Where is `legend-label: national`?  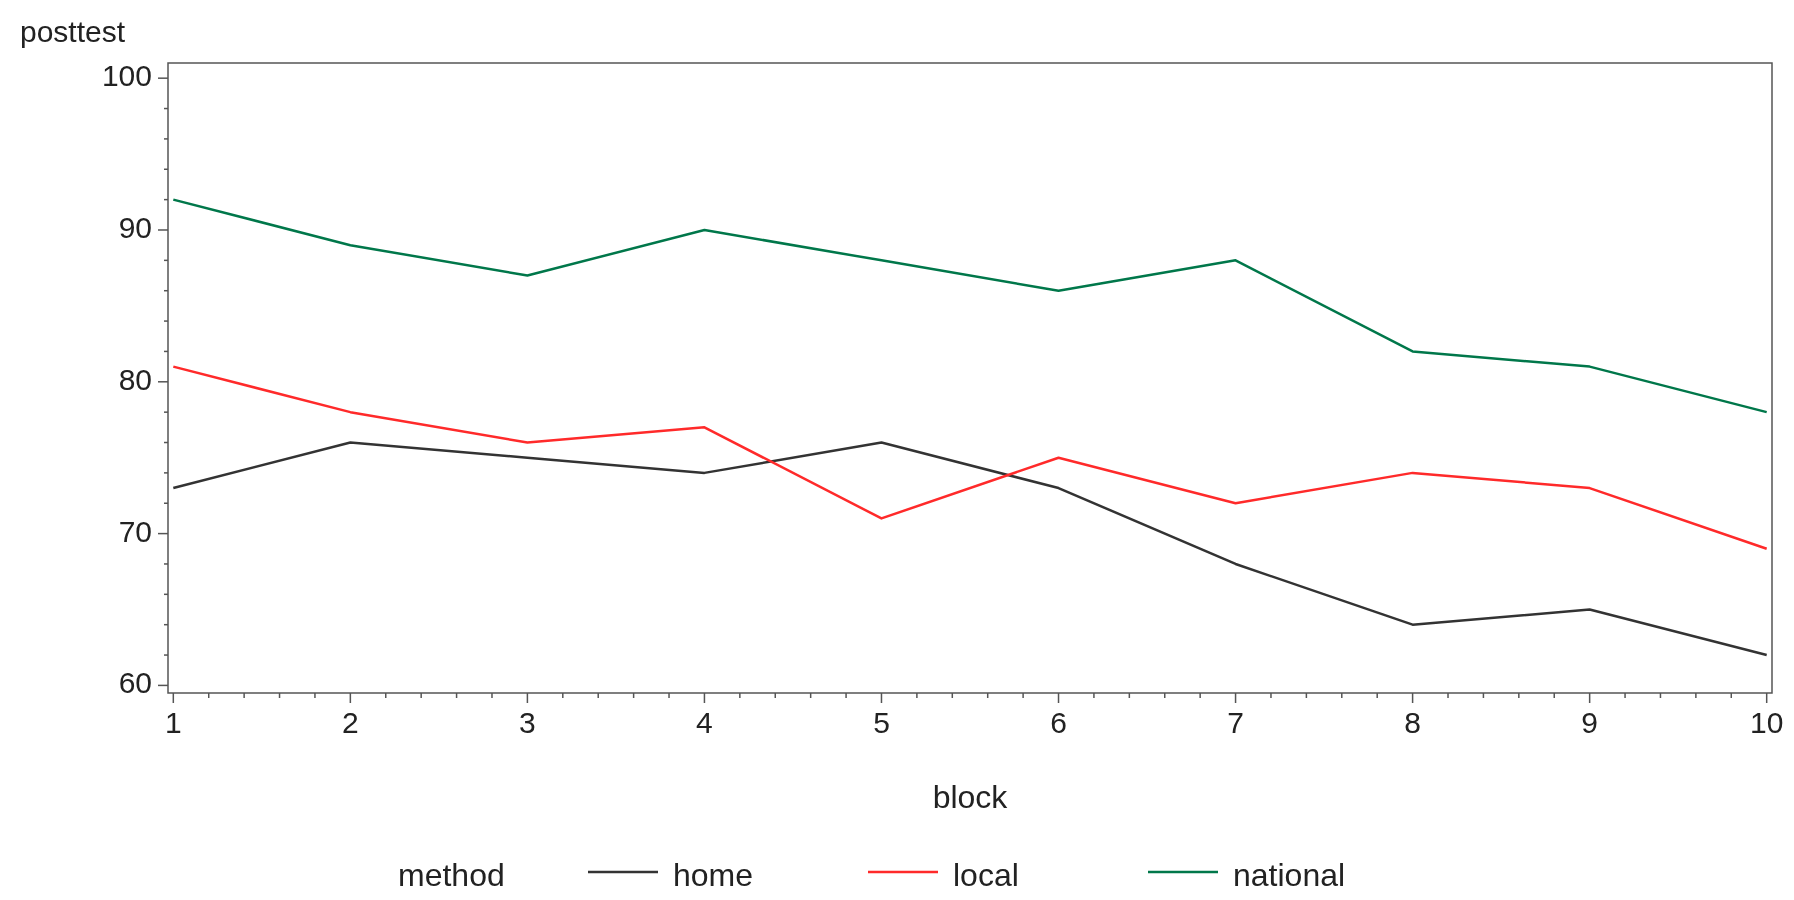 legend-label: national is located at coordinates (1289, 875).